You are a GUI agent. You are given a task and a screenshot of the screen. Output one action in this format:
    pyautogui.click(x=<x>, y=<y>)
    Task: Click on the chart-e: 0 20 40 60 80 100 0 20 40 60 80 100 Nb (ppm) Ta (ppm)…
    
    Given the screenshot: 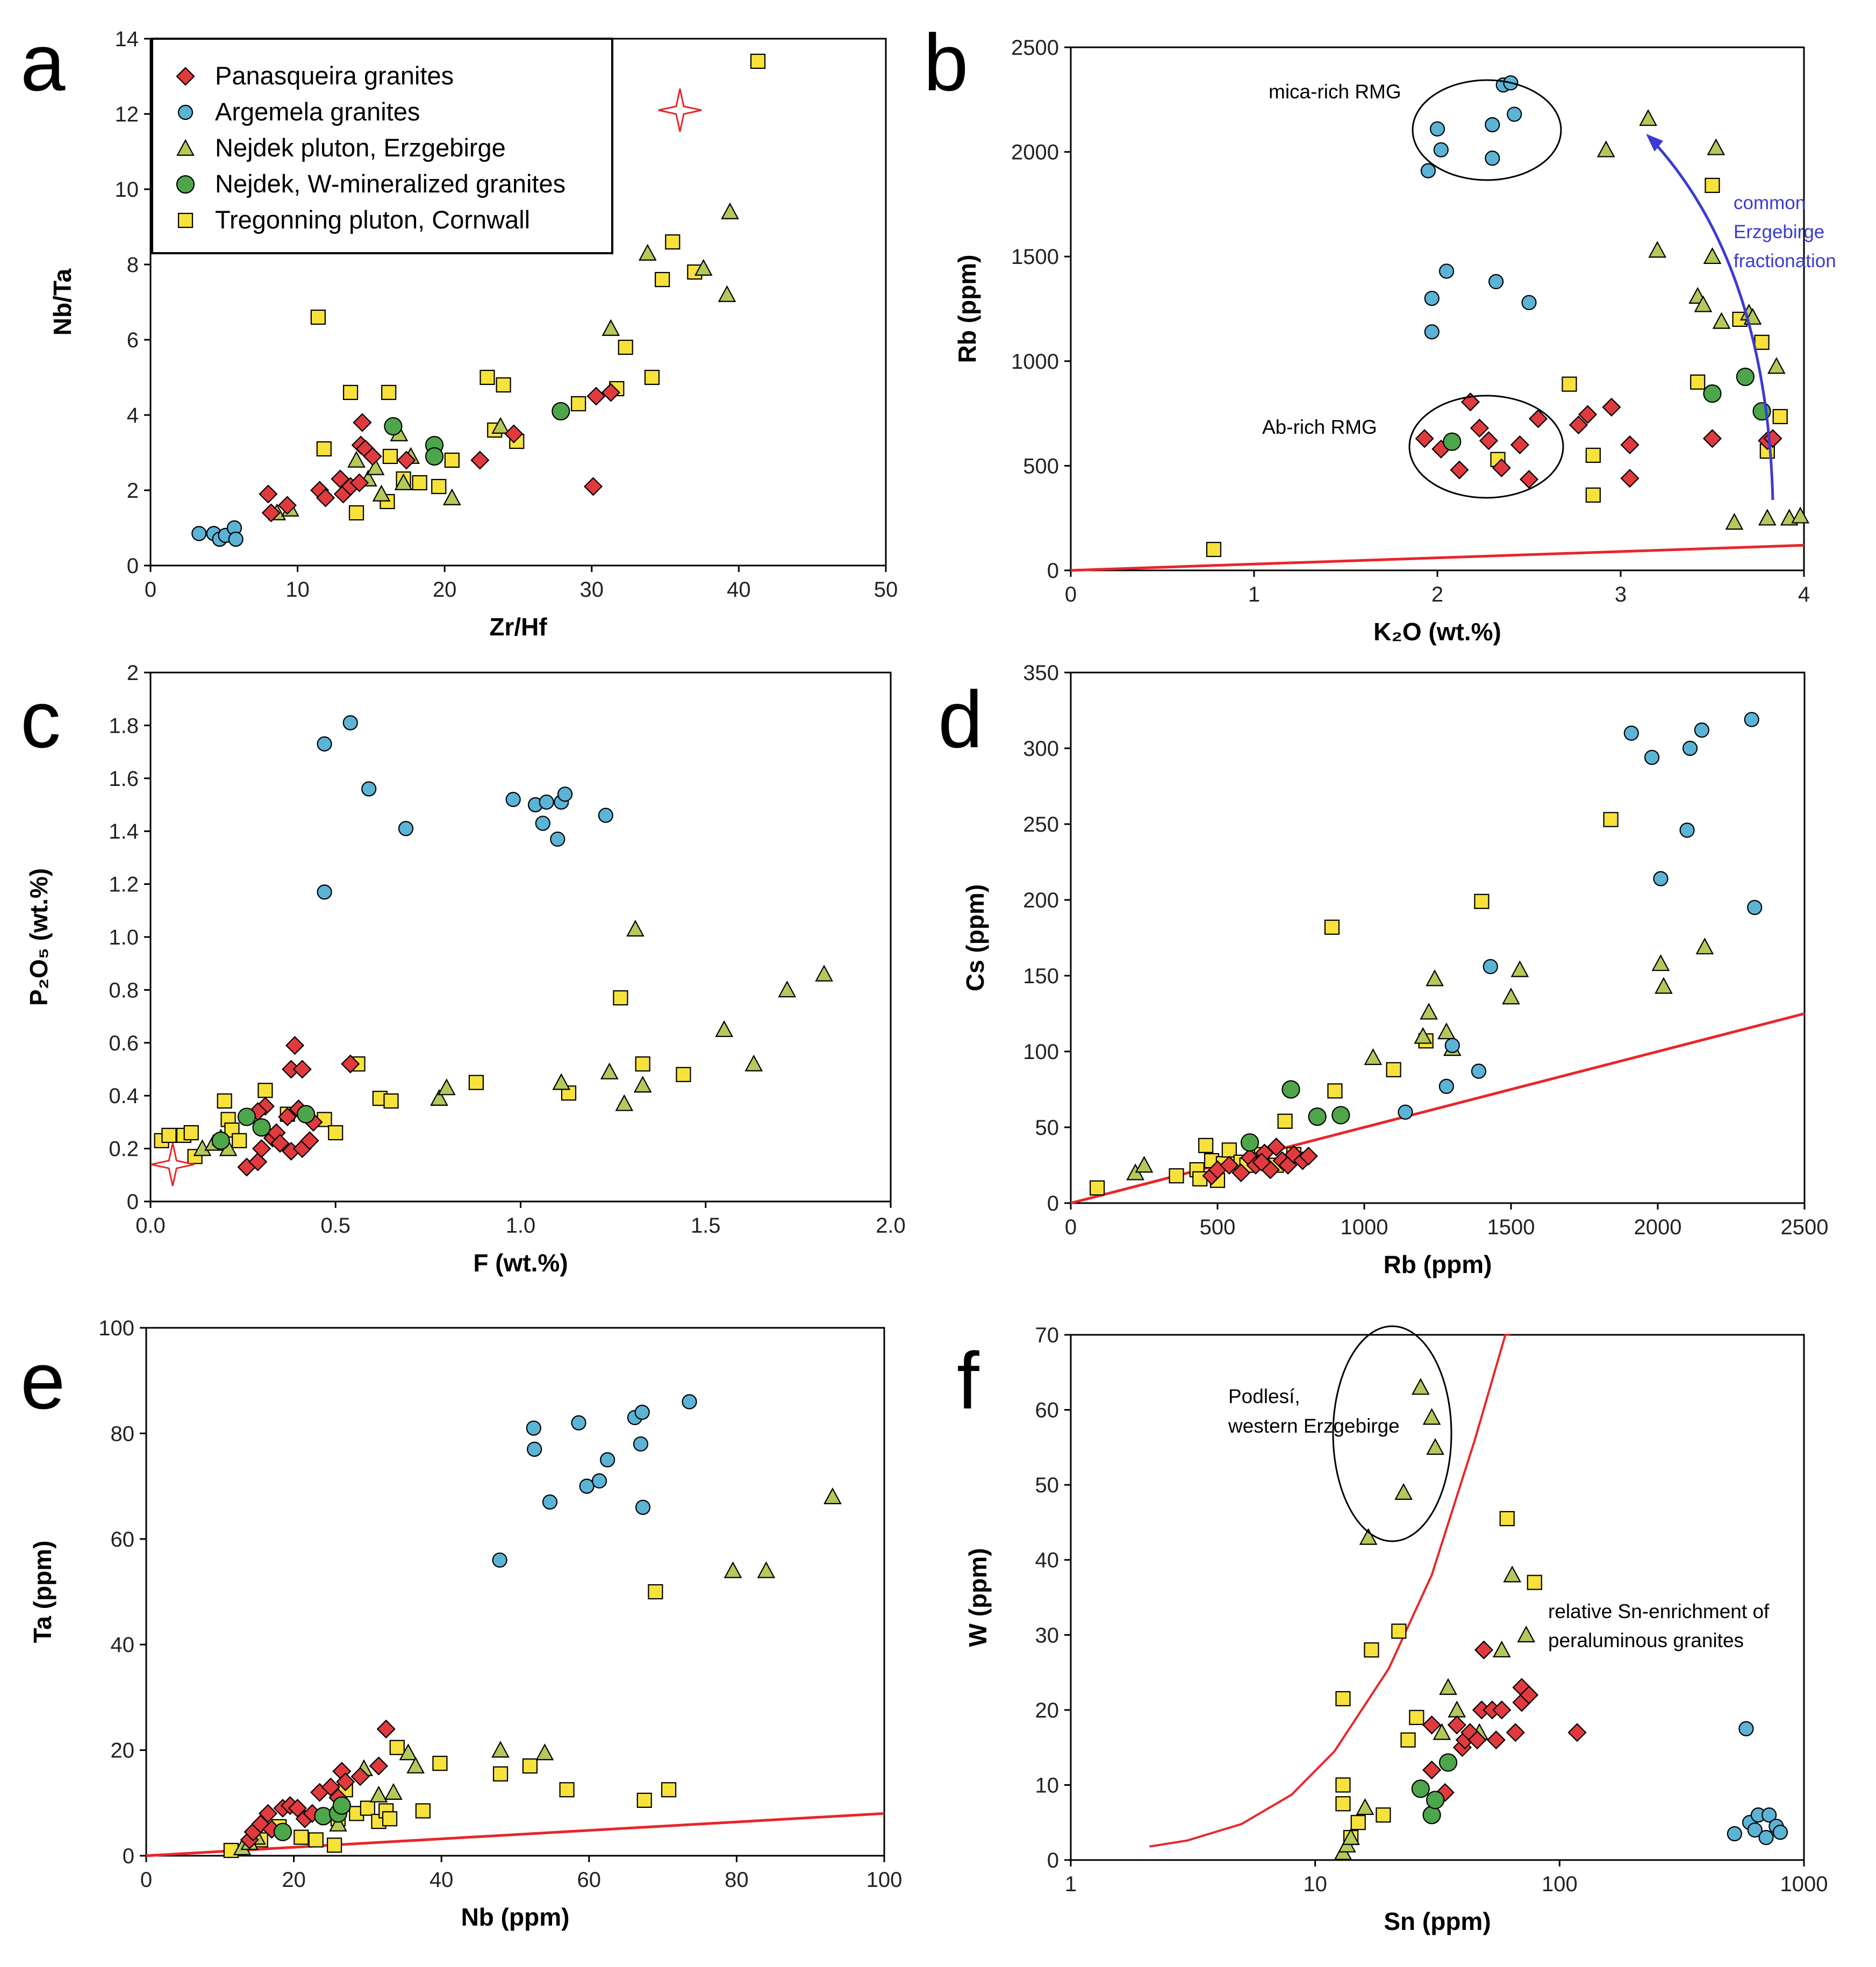 What is the action you would take?
    pyautogui.click(x=461, y=1624)
    